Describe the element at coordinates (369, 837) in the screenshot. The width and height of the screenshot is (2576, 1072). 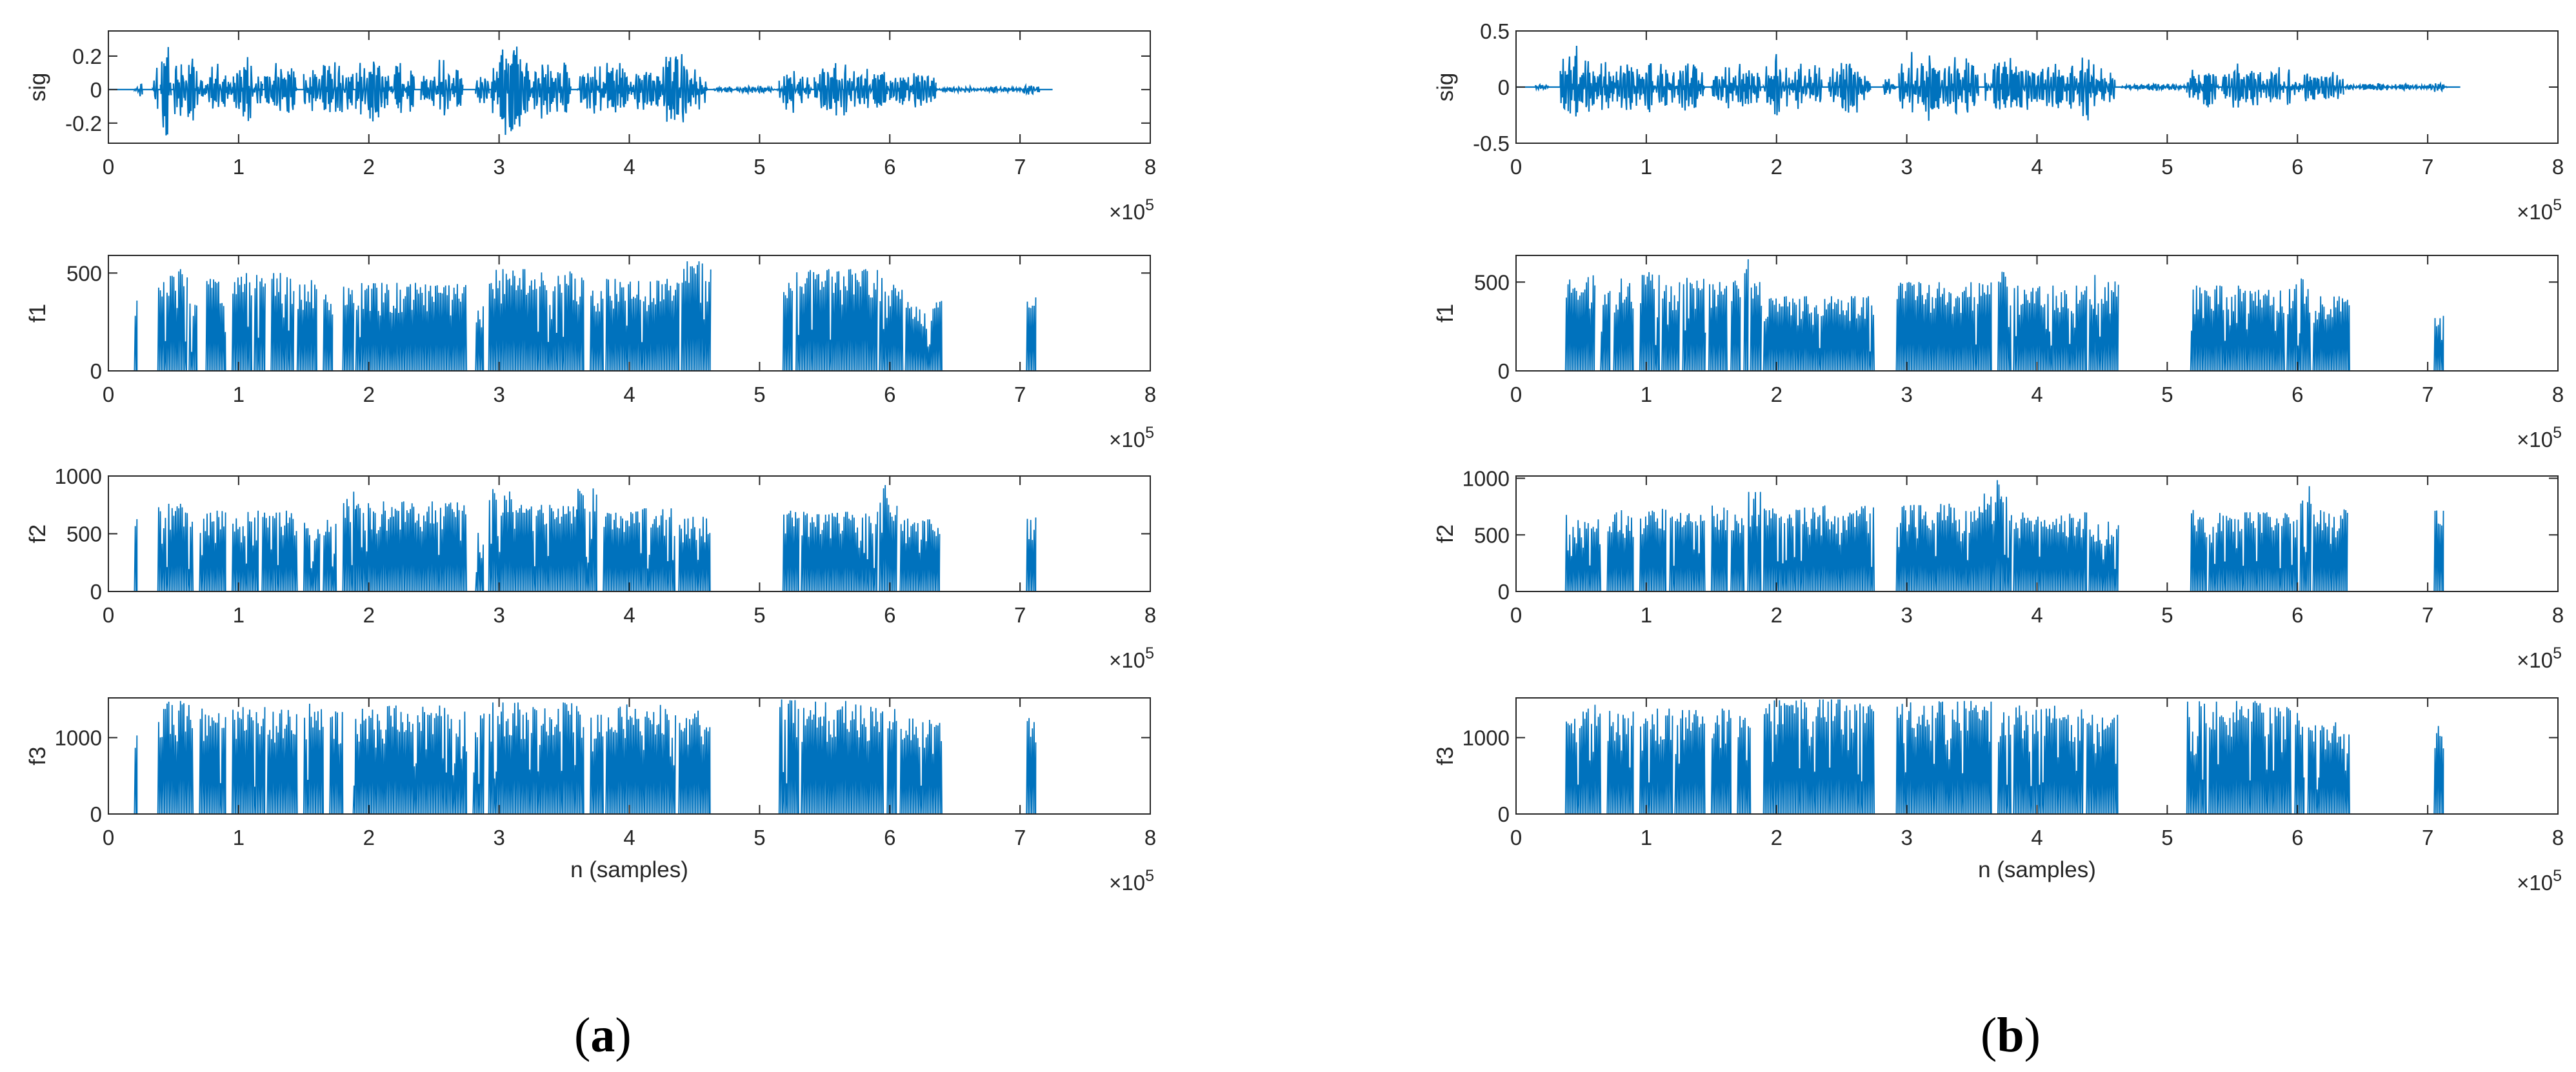
I see `panel-a-f3-xtick-label: 2` at that location.